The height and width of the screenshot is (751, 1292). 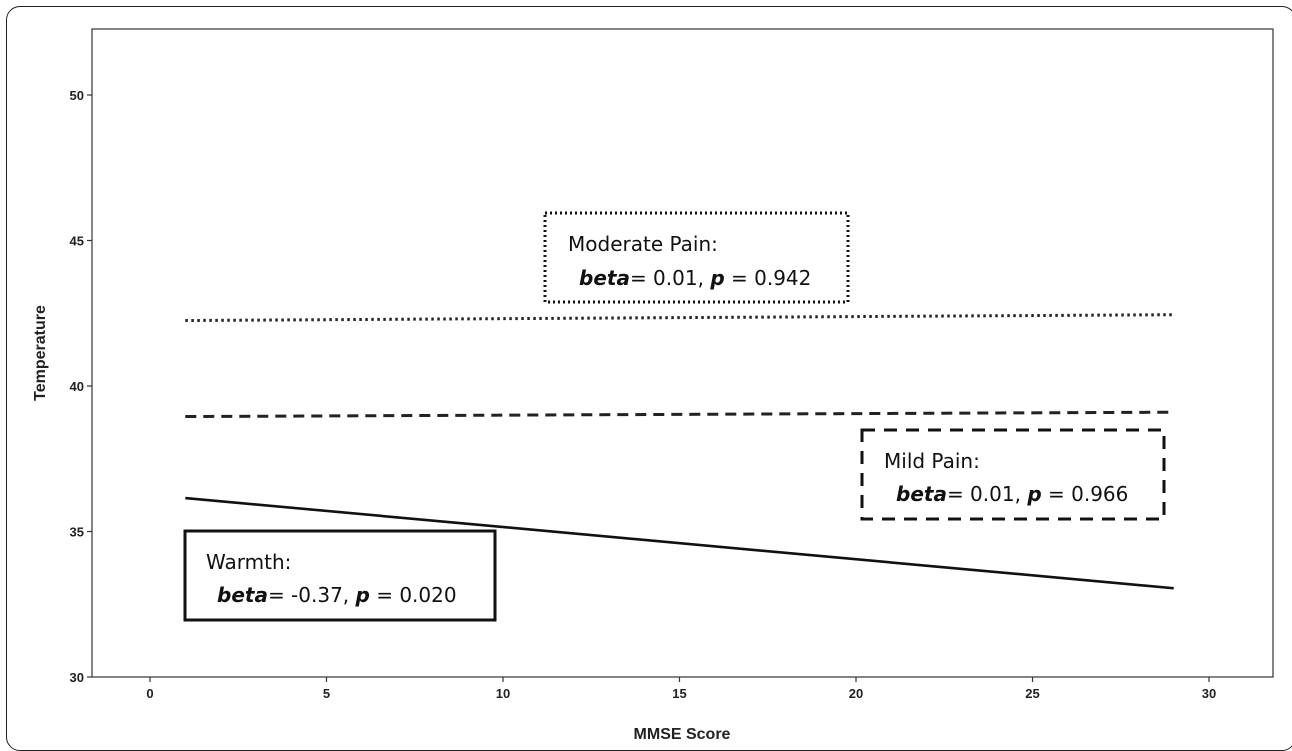 What do you see at coordinates (679, 693) in the screenshot?
I see `x-tick-label: 15` at bounding box center [679, 693].